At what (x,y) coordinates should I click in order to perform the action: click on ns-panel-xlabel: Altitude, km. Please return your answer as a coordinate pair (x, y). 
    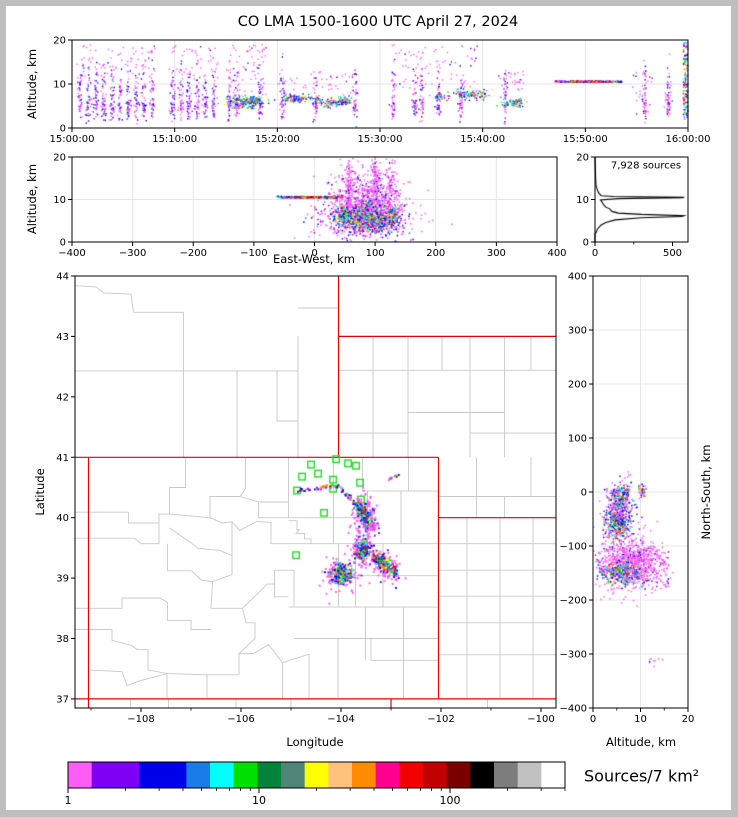
    Looking at the image, I should click on (641, 742).